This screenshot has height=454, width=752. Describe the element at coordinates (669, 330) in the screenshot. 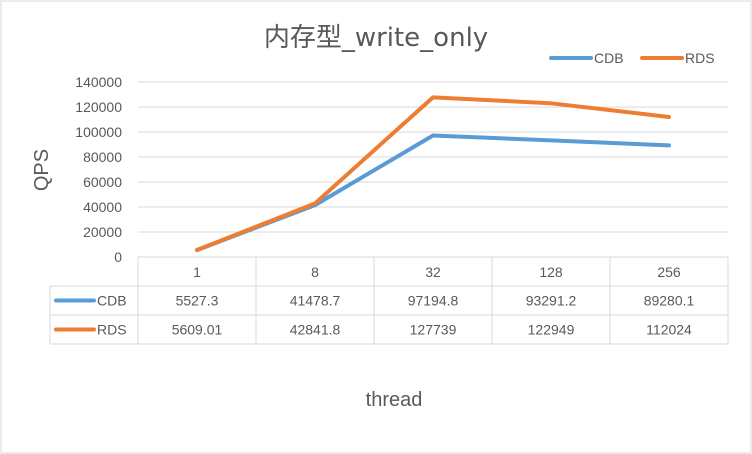

I see `table-cell: 112024` at that location.